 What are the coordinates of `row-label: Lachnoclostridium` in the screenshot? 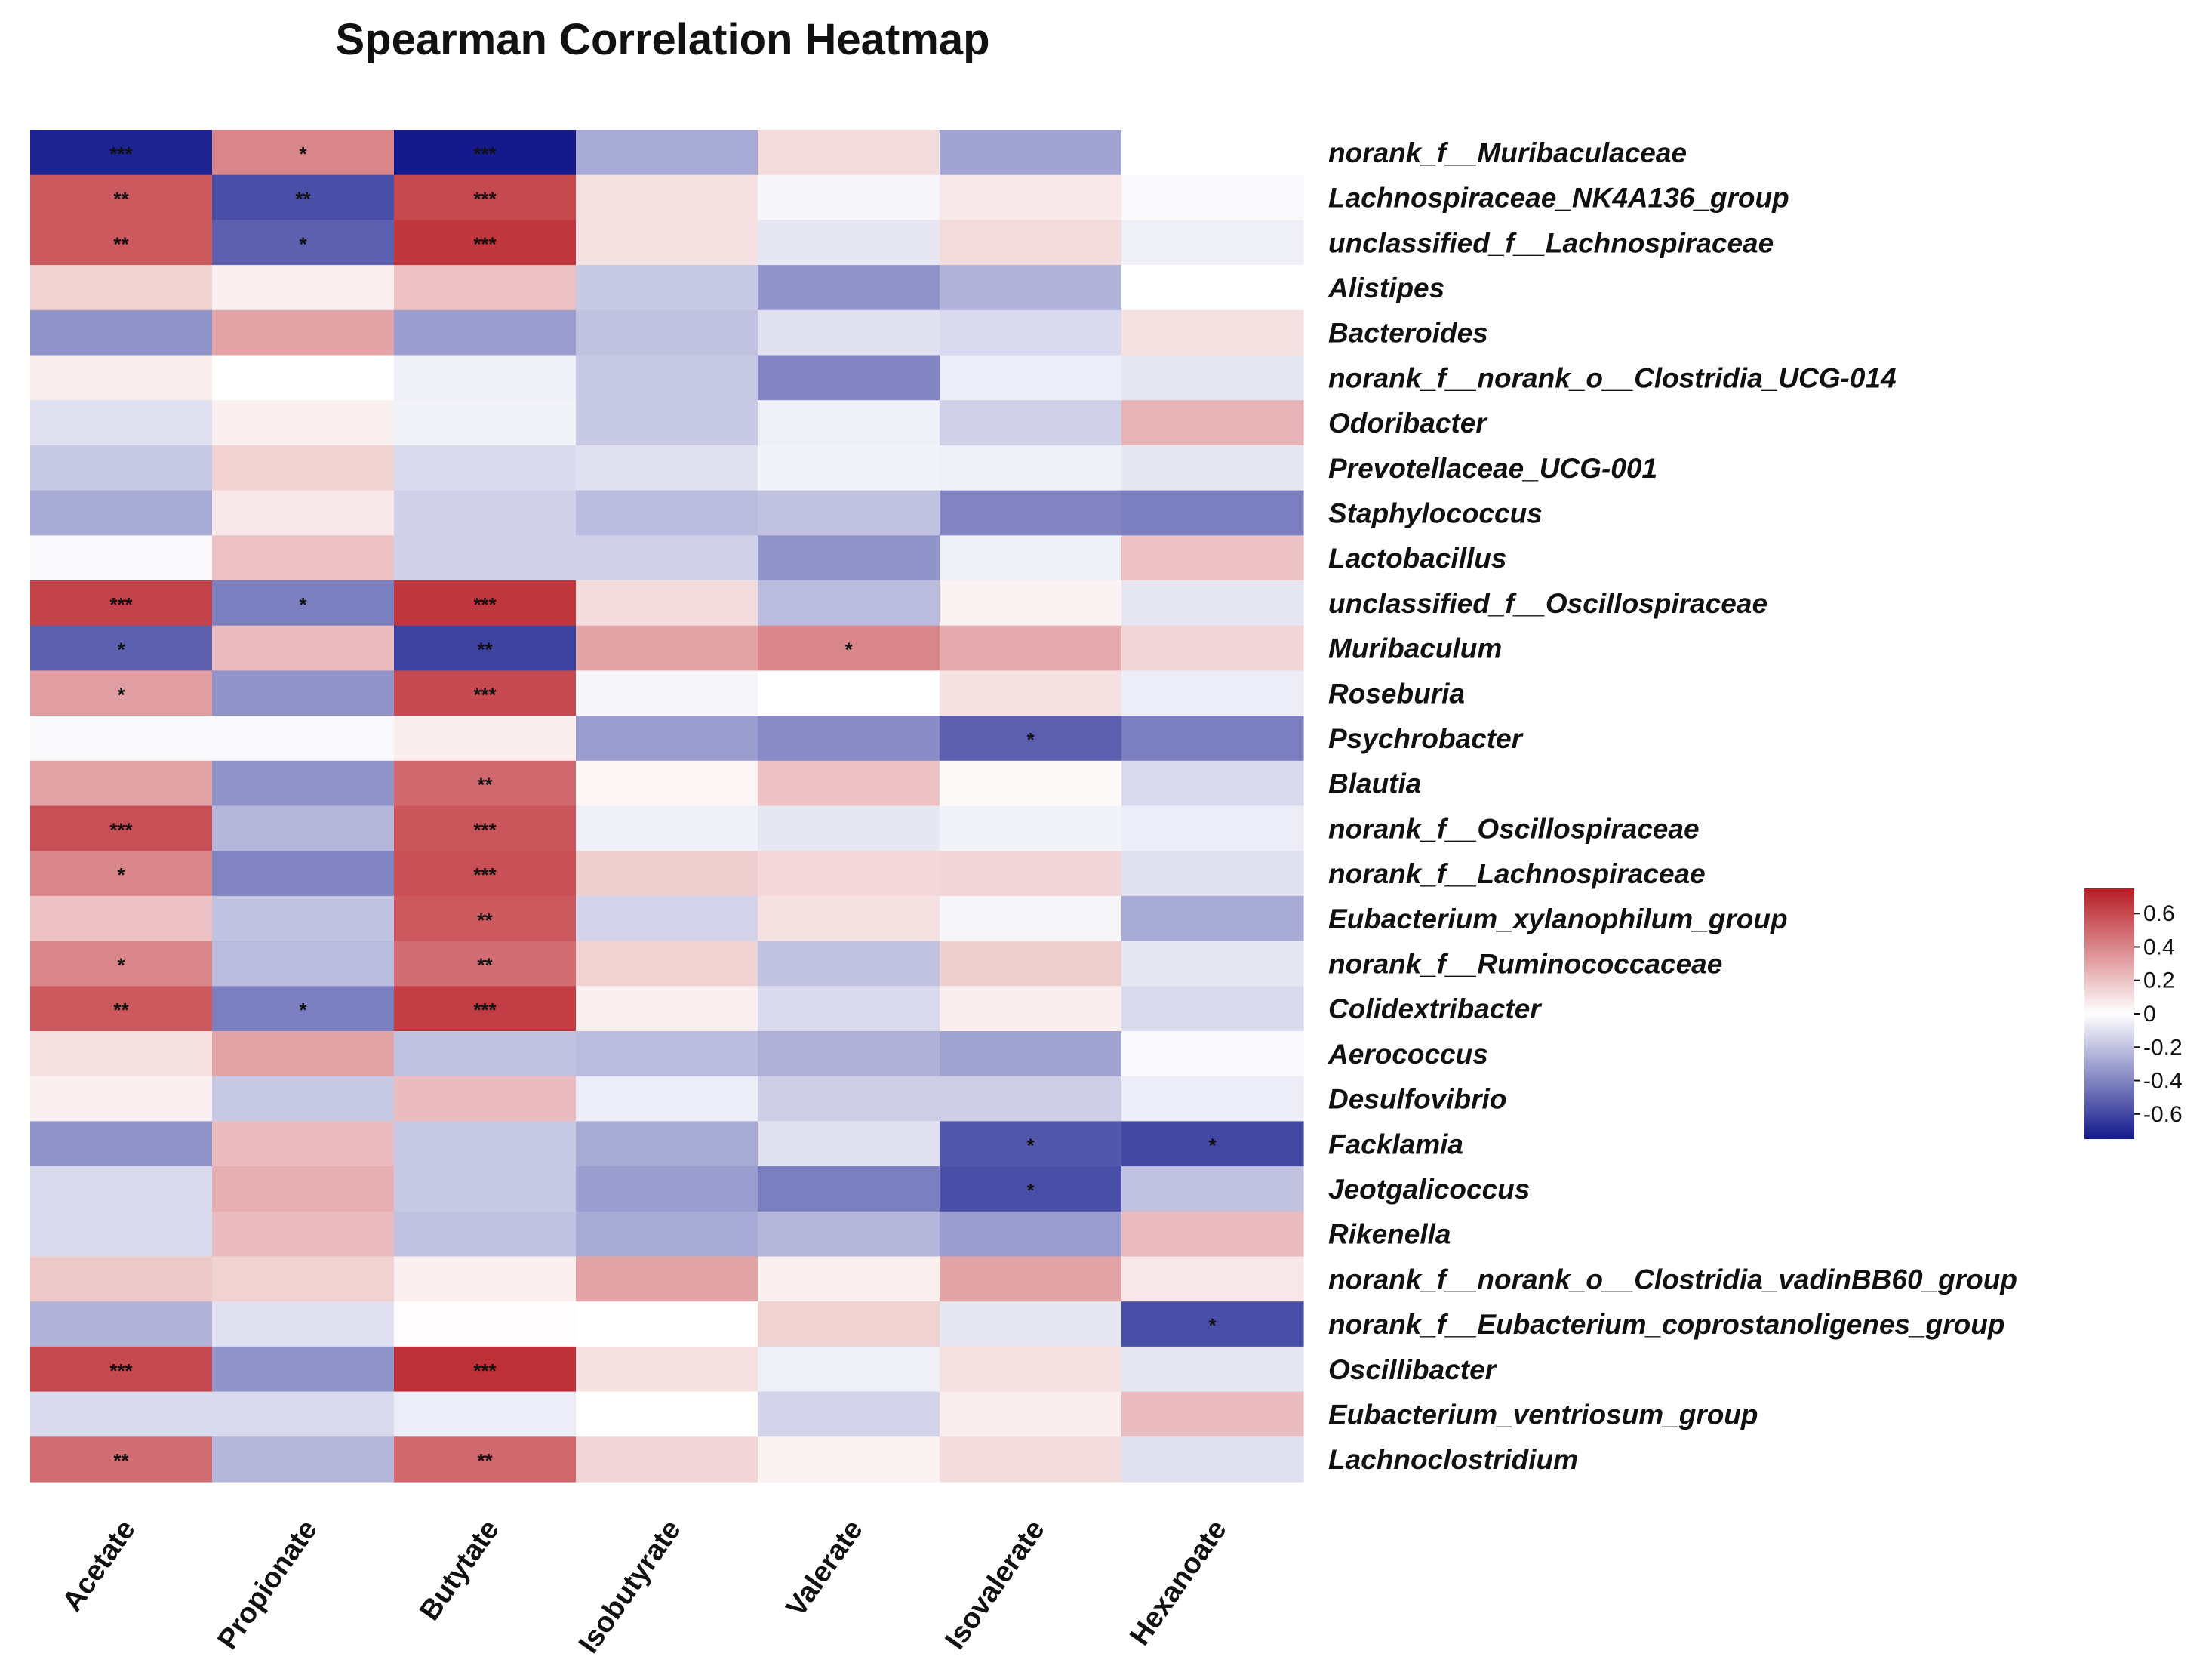 It's located at (1453, 1459).